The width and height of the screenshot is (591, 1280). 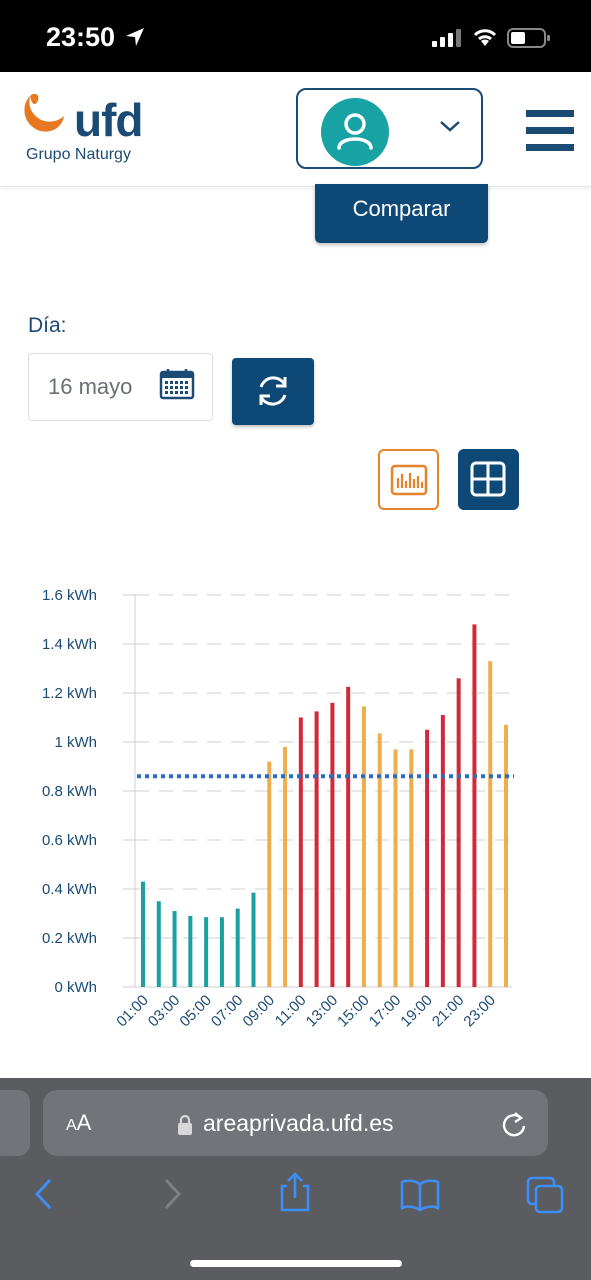 I want to click on ufd-logo: ufd Grupo Naturgy, so click(x=85, y=130).